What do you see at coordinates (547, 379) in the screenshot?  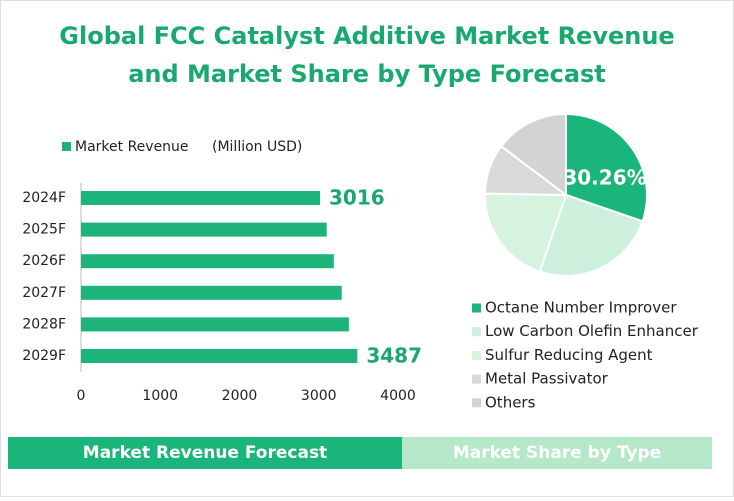 I see `legend-label: Metal Passivator` at bounding box center [547, 379].